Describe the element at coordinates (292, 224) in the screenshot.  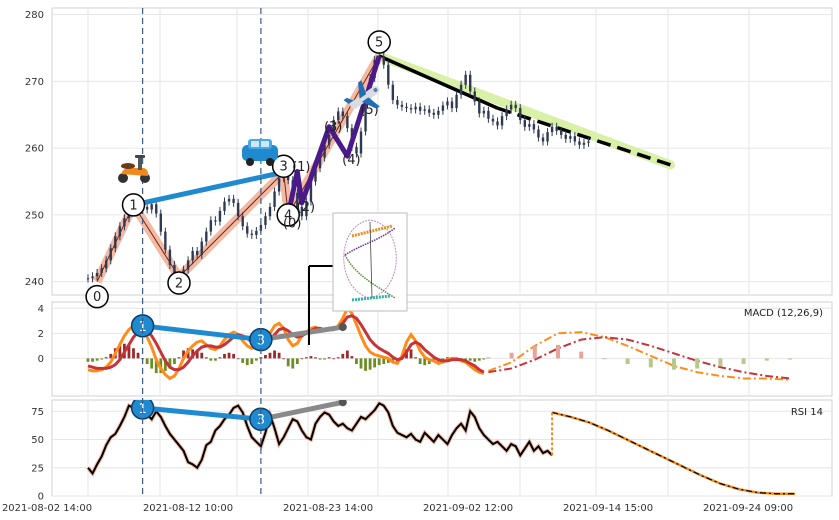
I see `sub-wave-label: (0)` at that location.